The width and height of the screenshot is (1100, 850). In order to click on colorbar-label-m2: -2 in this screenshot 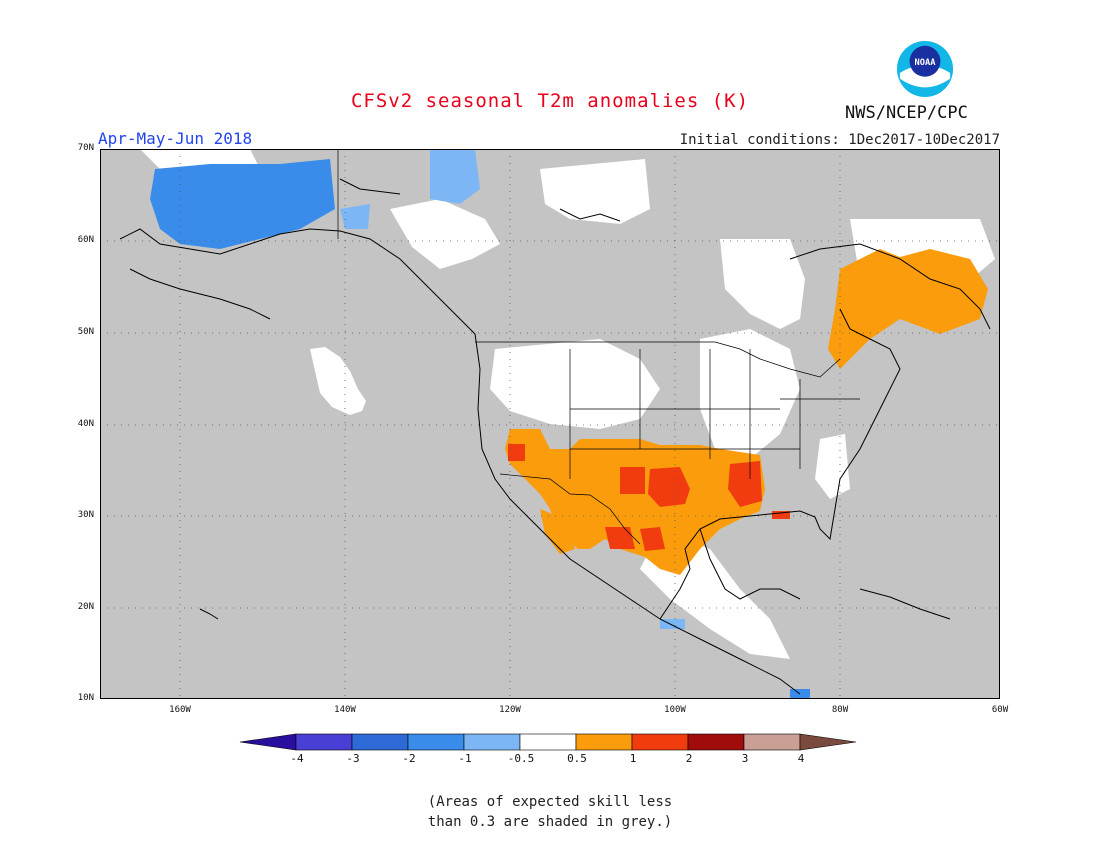, I will do `click(409, 758)`.